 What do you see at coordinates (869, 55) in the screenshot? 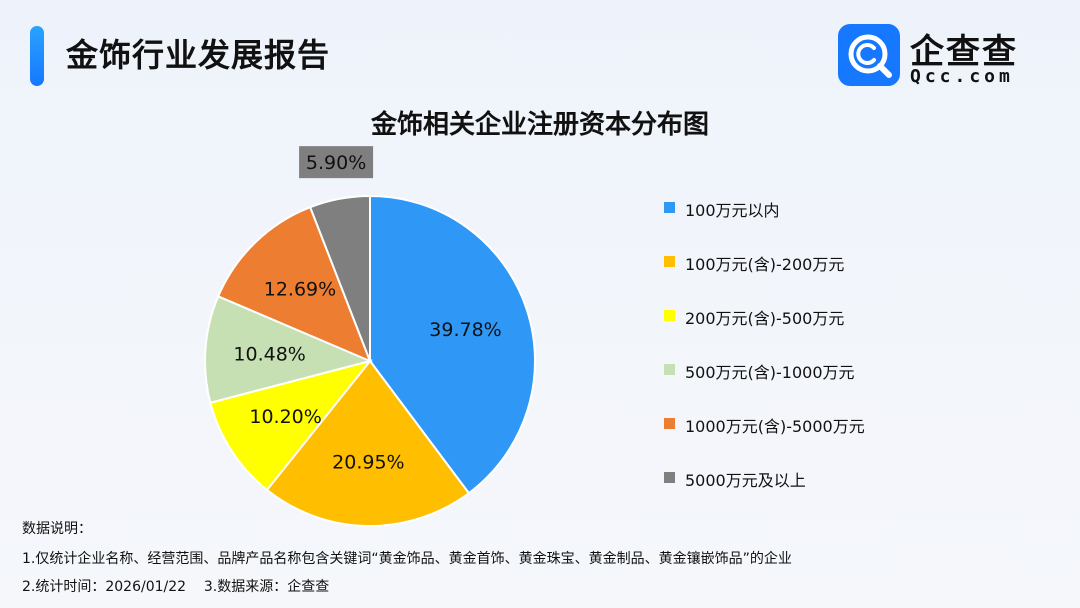
I see `qcc-logo-icon` at bounding box center [869, 55].